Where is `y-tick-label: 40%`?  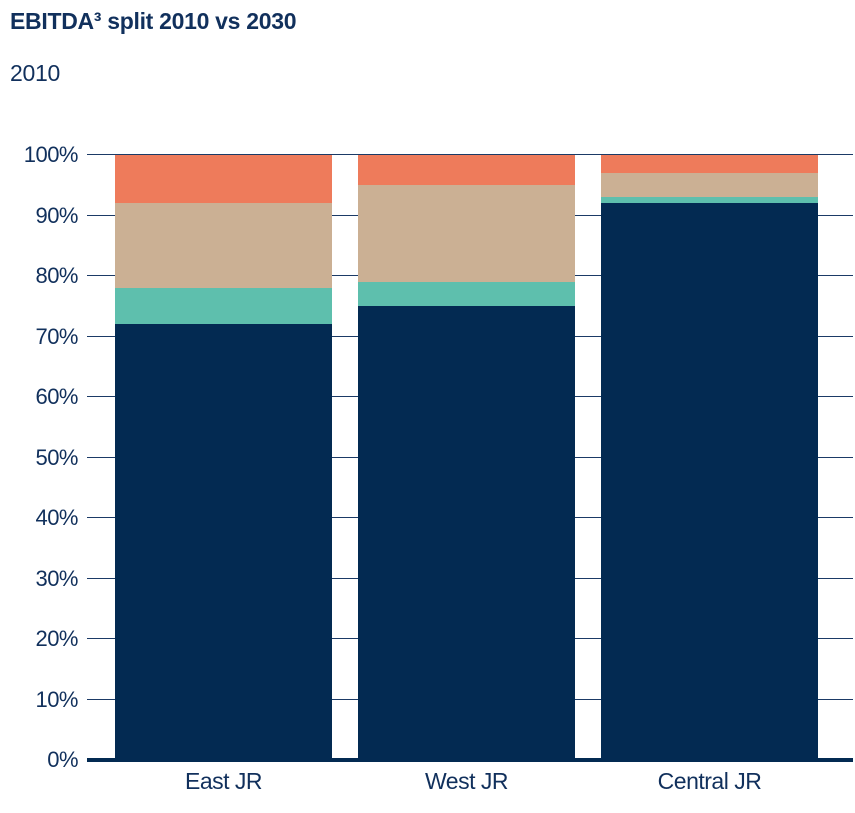
y-tick-label: 40% is located at coordinates (56, 517).